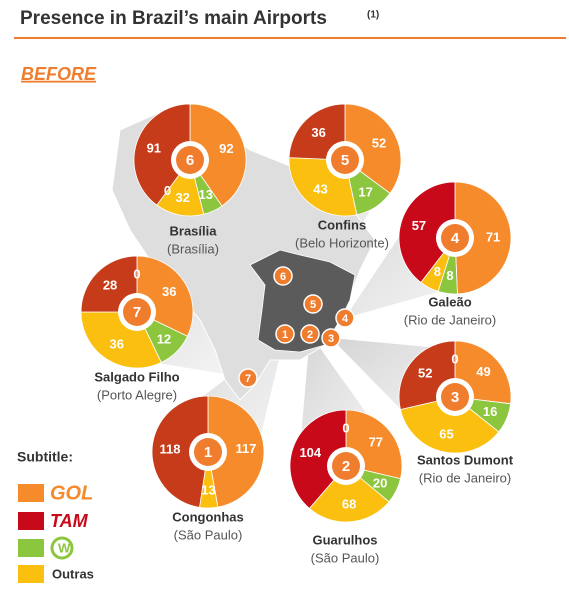 The width and height of the screenshot is (569, 604). What do you see at coordinates (136, 376) in the screenshot?
I see `pie-title: Salgado Filho` at bounding box center [136, 376].